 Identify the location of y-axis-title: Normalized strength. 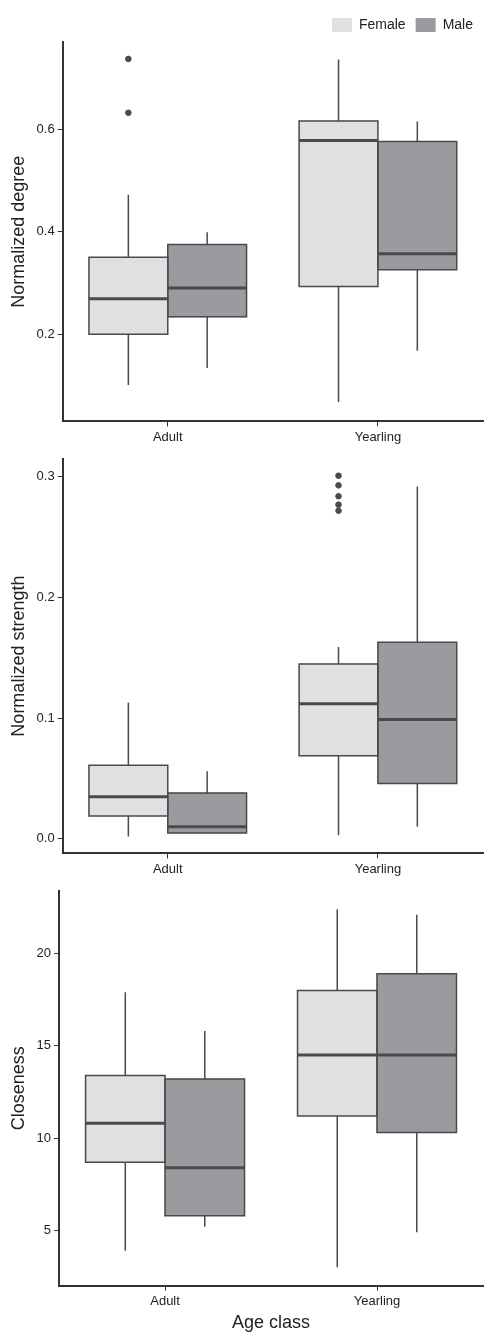
(17, 656).